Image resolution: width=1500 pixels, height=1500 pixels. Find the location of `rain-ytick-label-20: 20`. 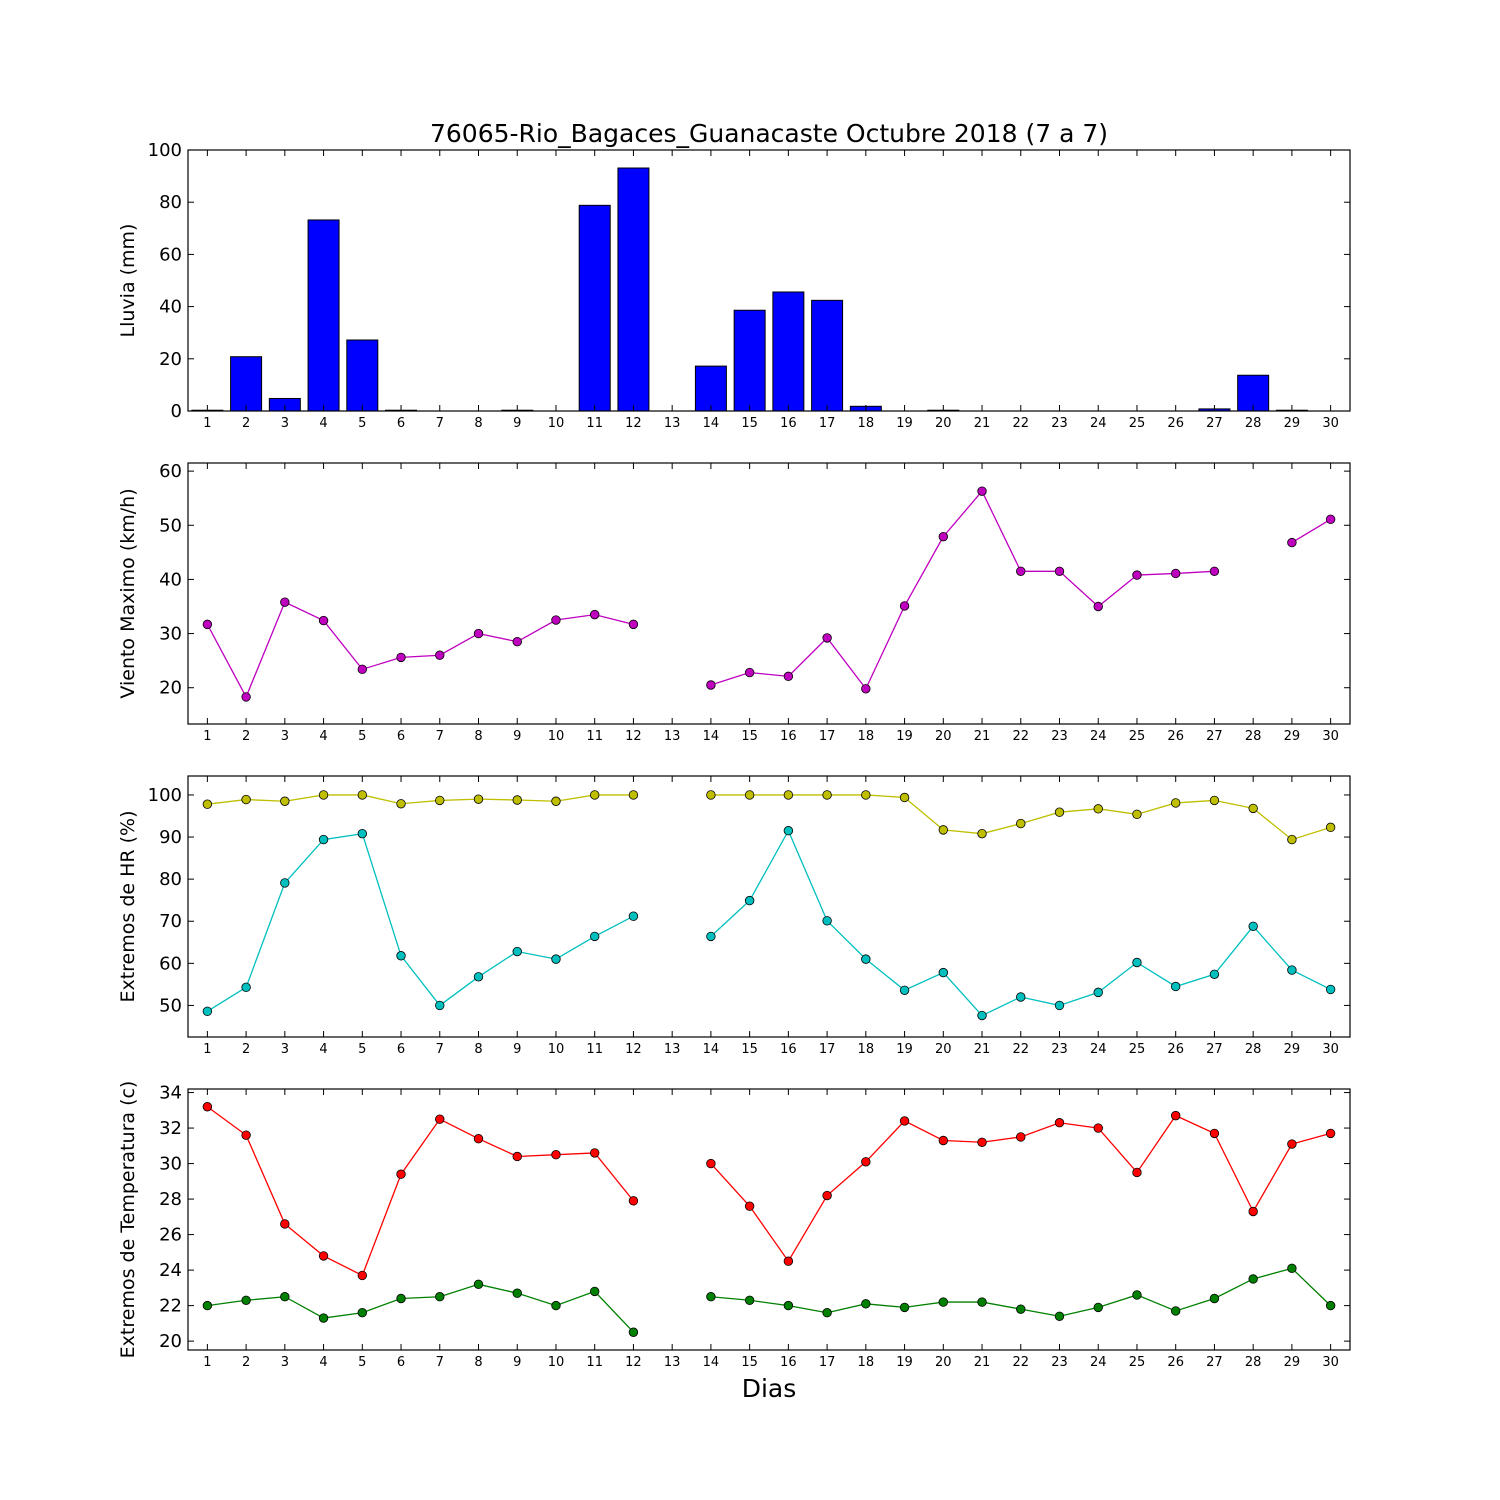

rain-ytick-label-20: 20 is located at coordinates (170, 359).